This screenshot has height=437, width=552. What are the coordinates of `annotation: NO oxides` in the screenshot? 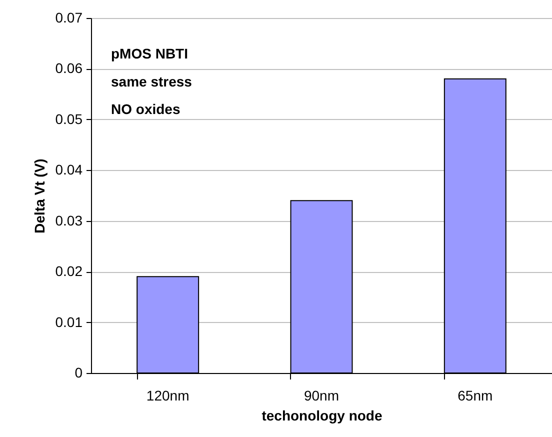 It's located at (145, 109).